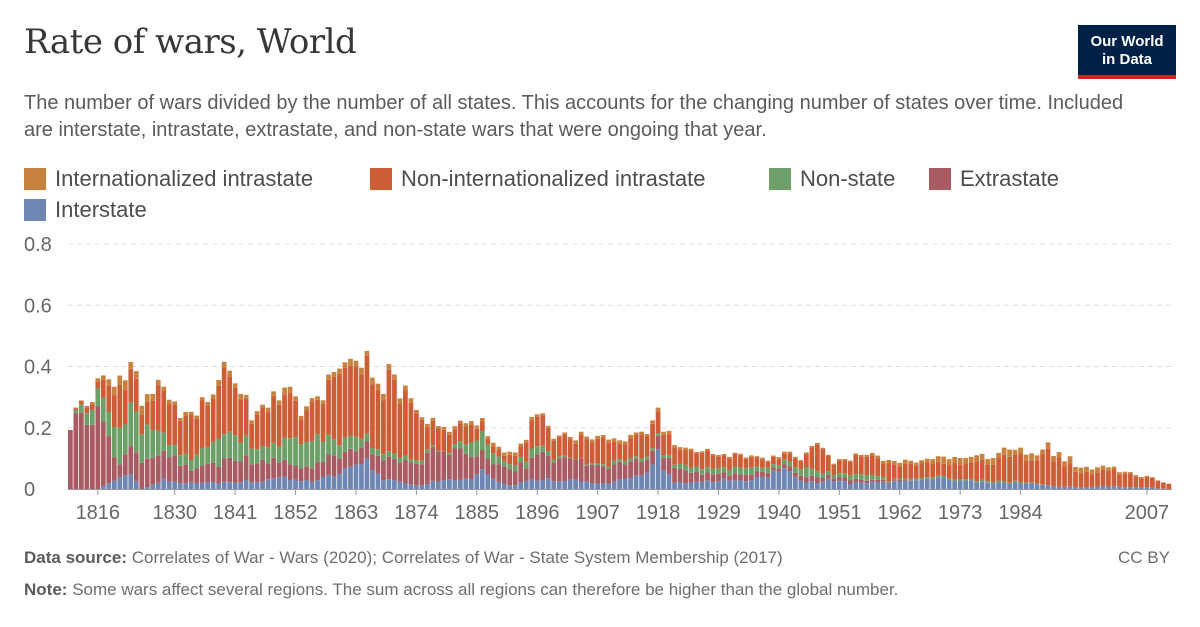 The image size is (1200, 627). Describe the element at coordinates (85, 210) in the screenshot. I see `legend-item-interstate: Interstate` at that location.